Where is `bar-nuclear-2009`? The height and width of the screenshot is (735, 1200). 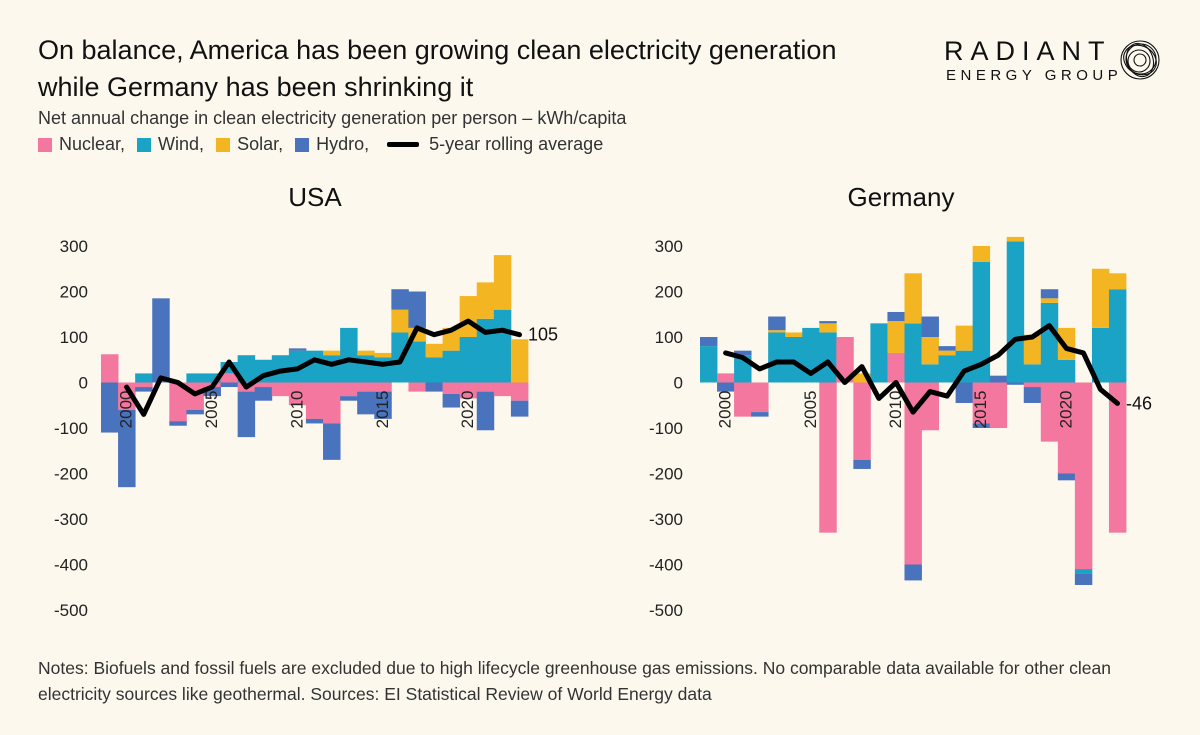
bar-nuclear-2009 is located at coordinates (280, 389).